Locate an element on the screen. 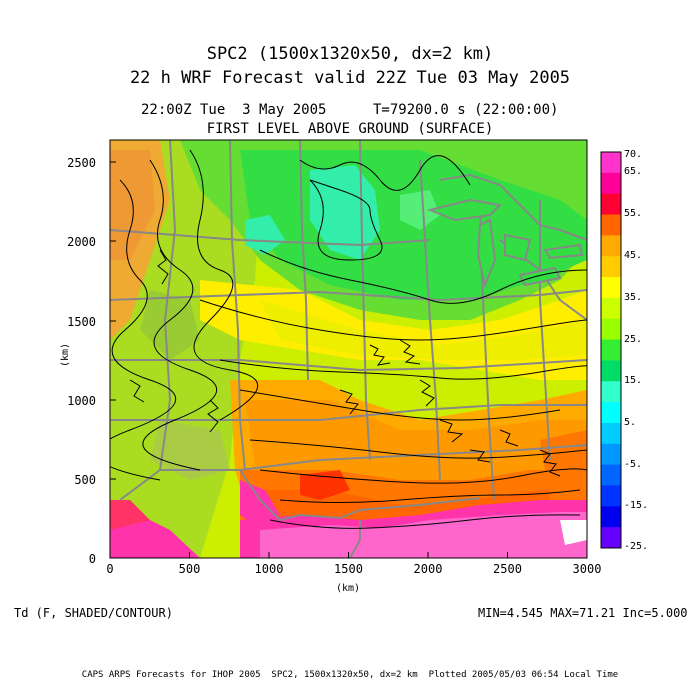 The height and width of the screenshot is (700, 700). y-tick-label: 2000 is located at coordinates (81, 242).